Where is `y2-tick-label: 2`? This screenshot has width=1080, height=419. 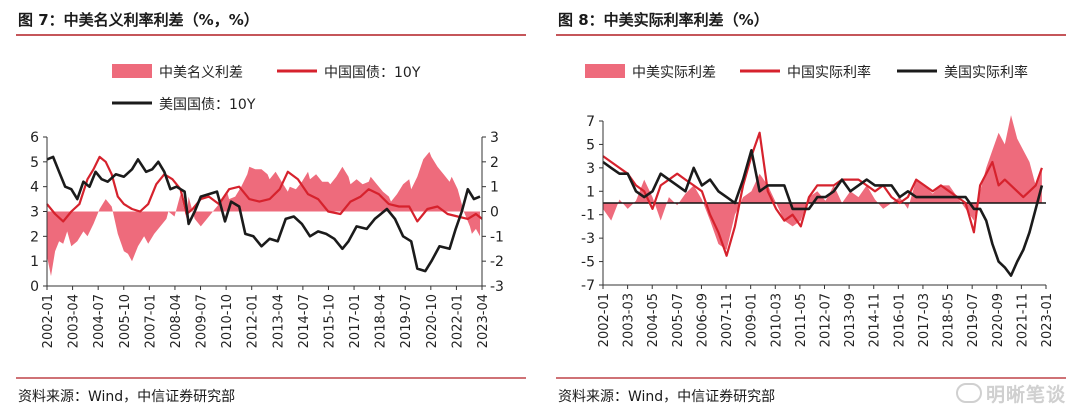 y2-tick-label: 2 is located at coordinates (494, 163).